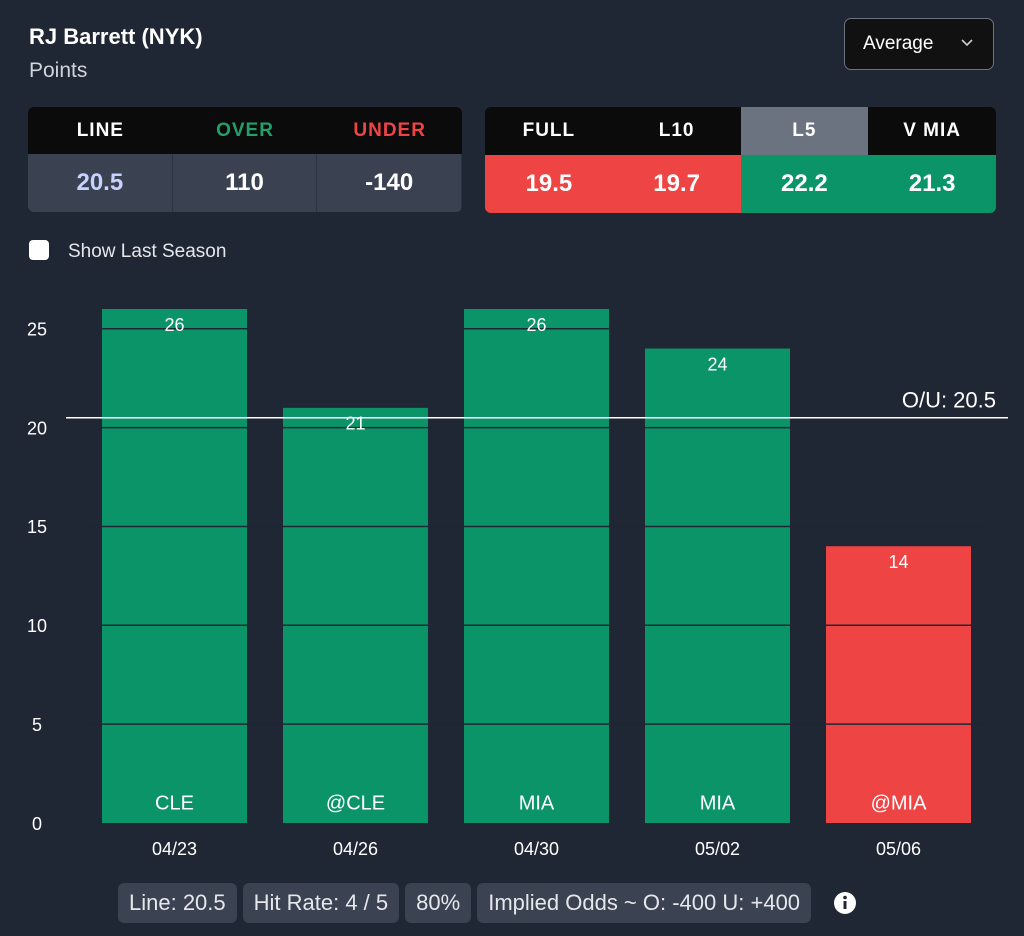 Image resolution: width=1024 pixels, height=936 pixels. I want to click on x-tick-label: 04/26, so click(355, 849).